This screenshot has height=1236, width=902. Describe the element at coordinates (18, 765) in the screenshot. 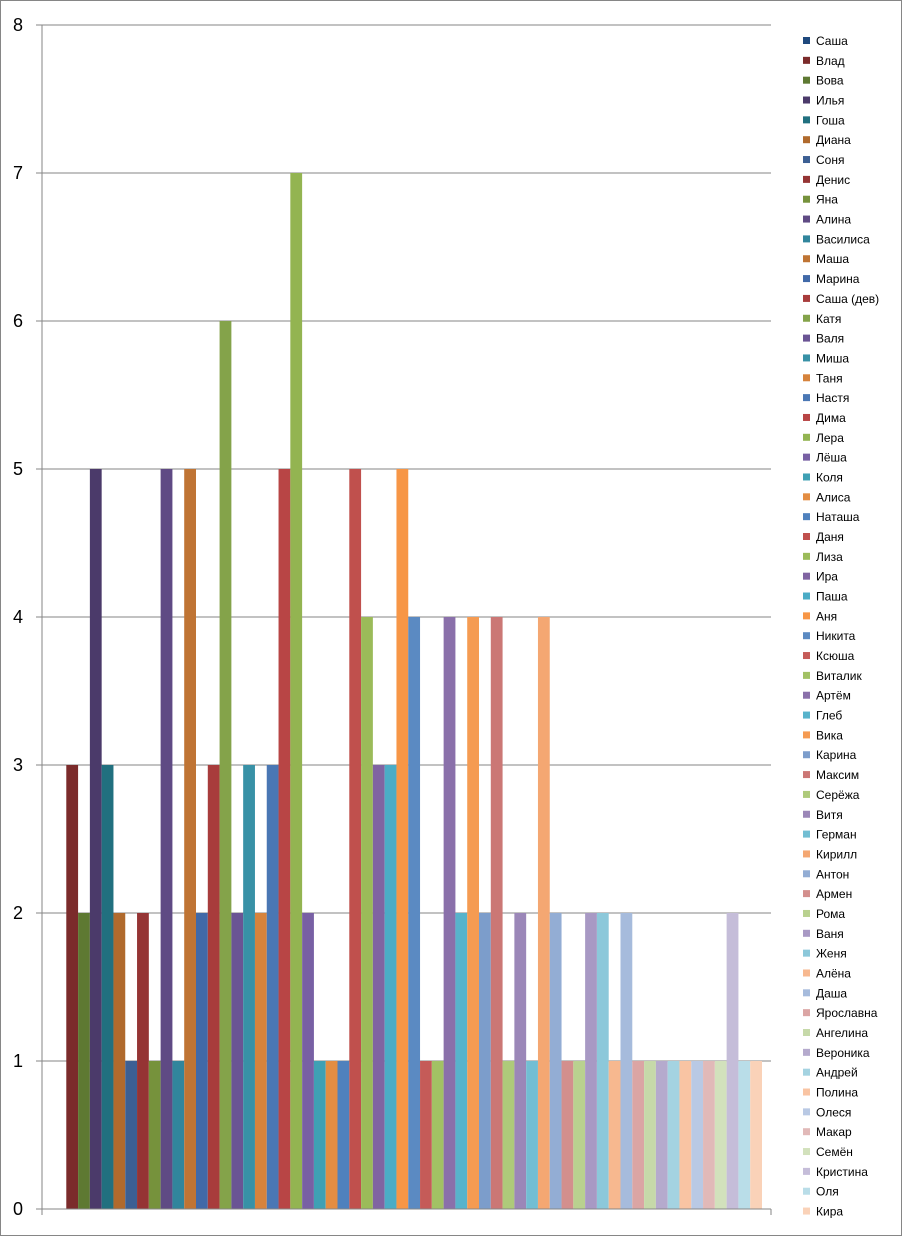

I see `y-tick-label: 3` at that location.